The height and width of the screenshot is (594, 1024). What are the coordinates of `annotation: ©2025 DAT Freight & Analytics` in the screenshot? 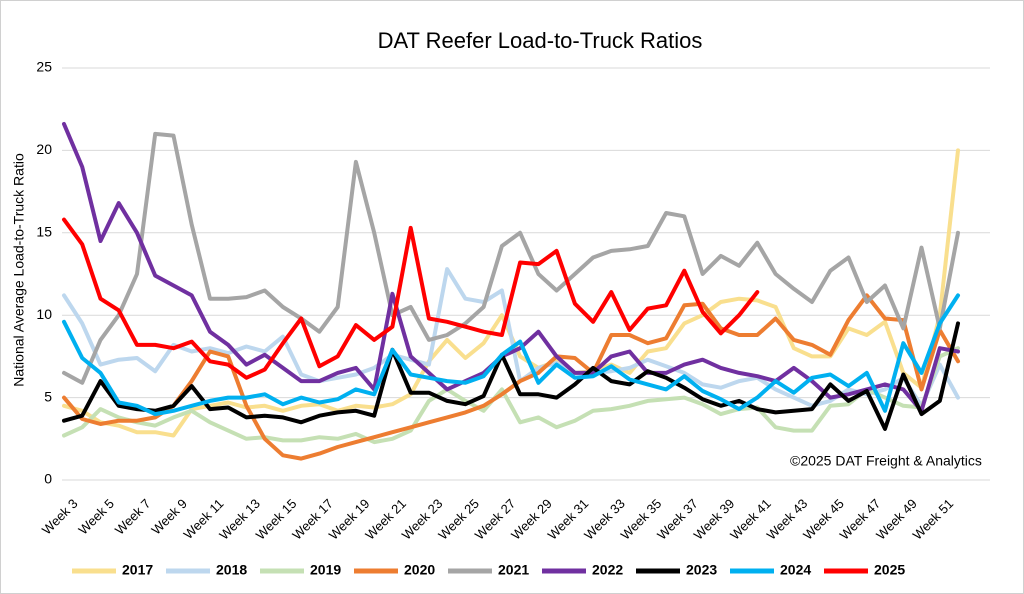 It's located at (886, 461).